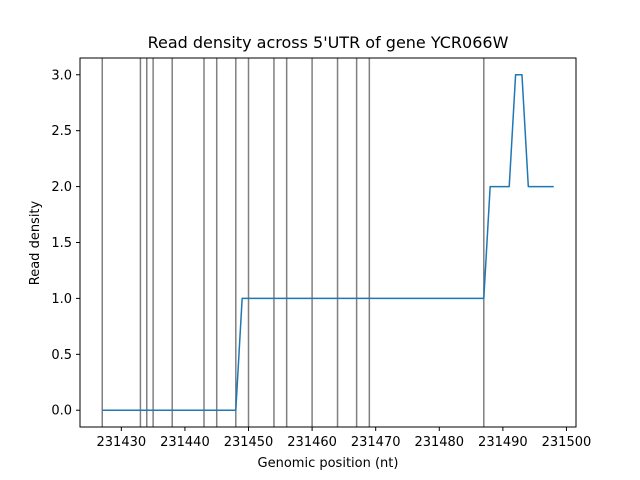 The height and width of the screenshot is (480, 640). Describe the element at coordinates (503, 442) in the screenshot. I see `x-tick-label-6: 231490` at that location.